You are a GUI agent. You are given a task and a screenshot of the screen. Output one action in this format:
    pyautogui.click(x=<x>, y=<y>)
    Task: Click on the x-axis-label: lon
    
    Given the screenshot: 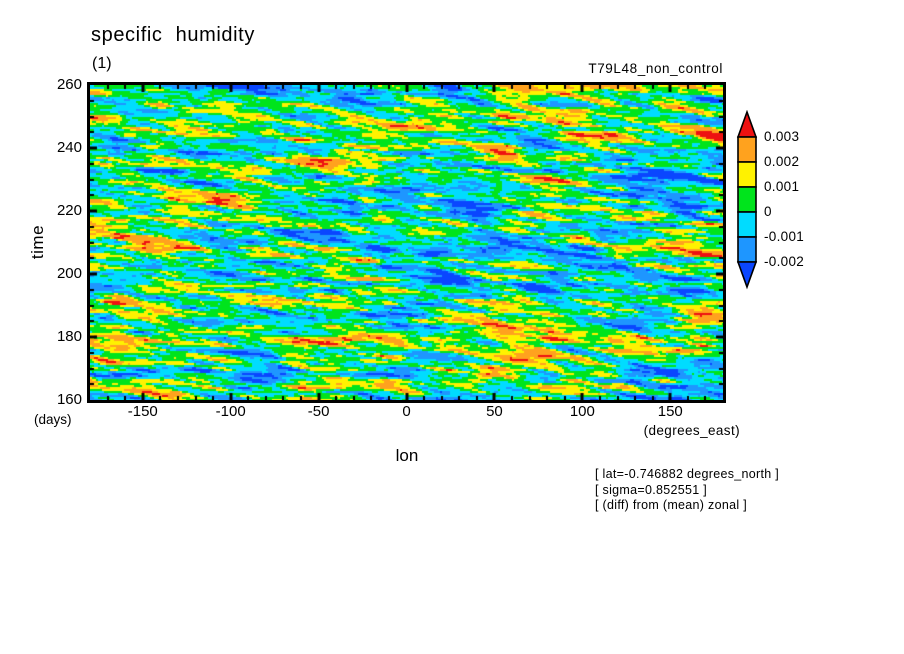 What is the action you would take?
    pyautogui.click(x=407, y=455)
    